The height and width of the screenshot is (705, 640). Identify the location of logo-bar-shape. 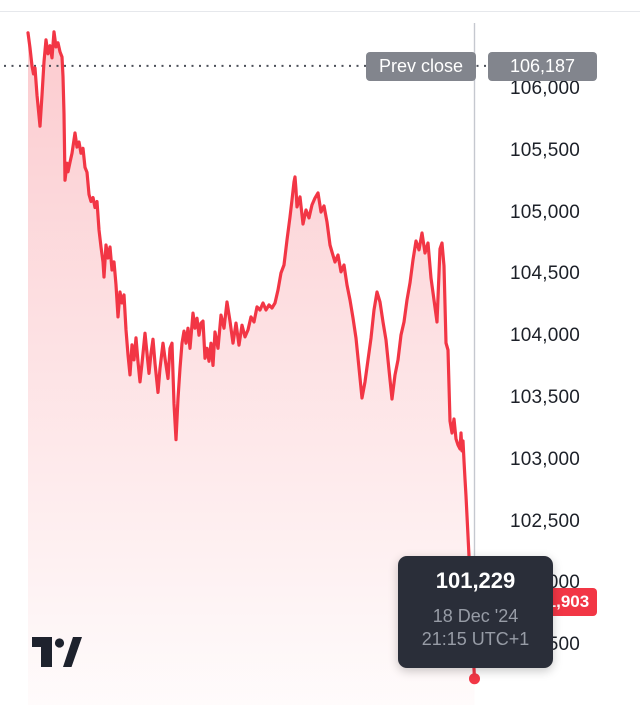
(42, 652).